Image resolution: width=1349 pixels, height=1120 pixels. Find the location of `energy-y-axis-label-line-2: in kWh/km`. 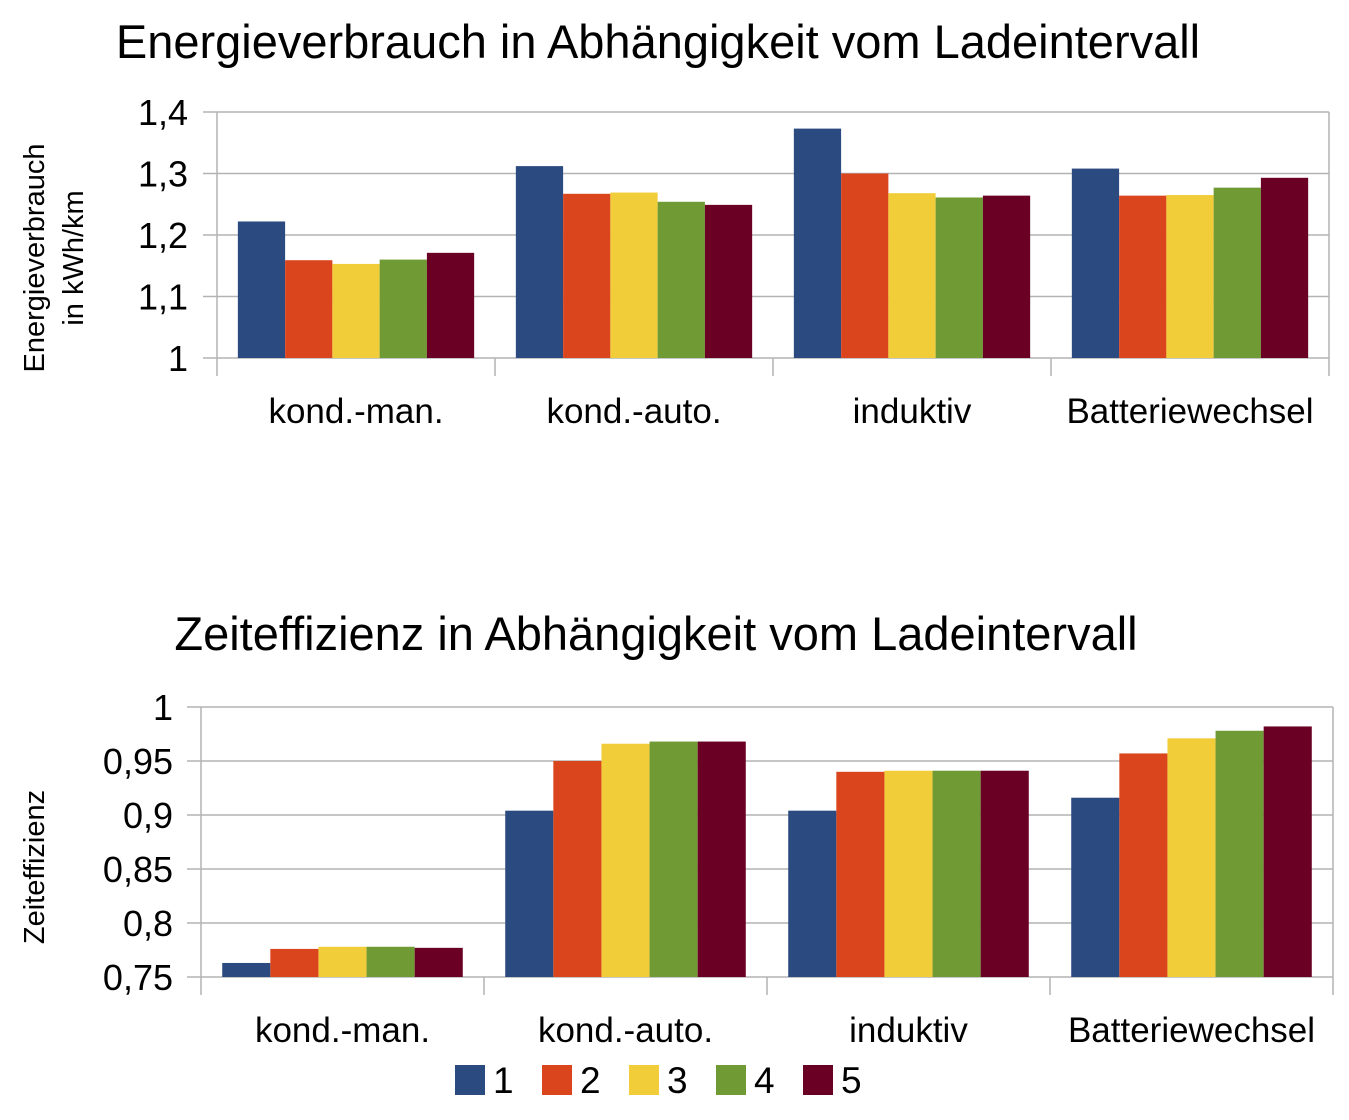

energy-y-axis-label-line-2: in kWh/km is located at coordinates (74, 257).